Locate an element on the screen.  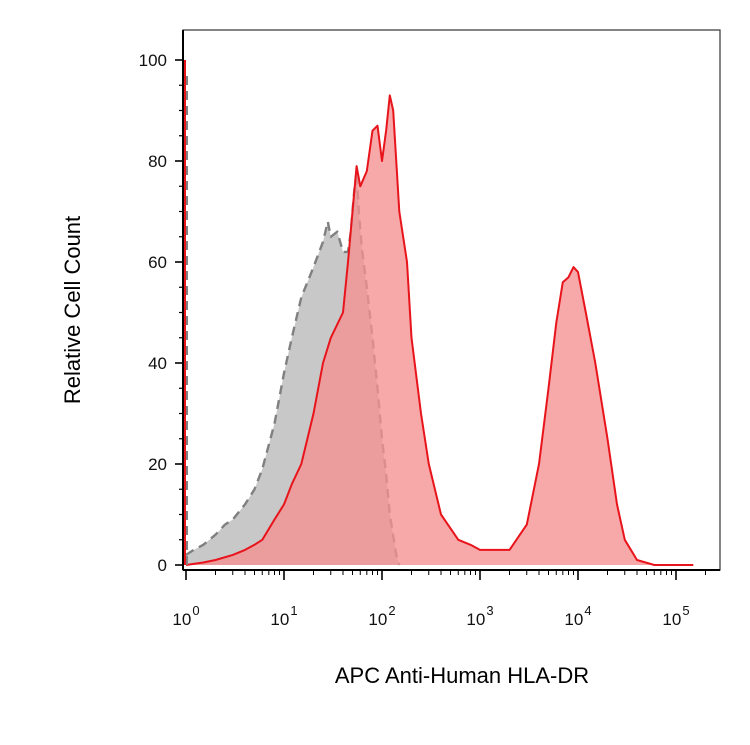
y-tick-label: 100 is located at coordinates (153, 60).